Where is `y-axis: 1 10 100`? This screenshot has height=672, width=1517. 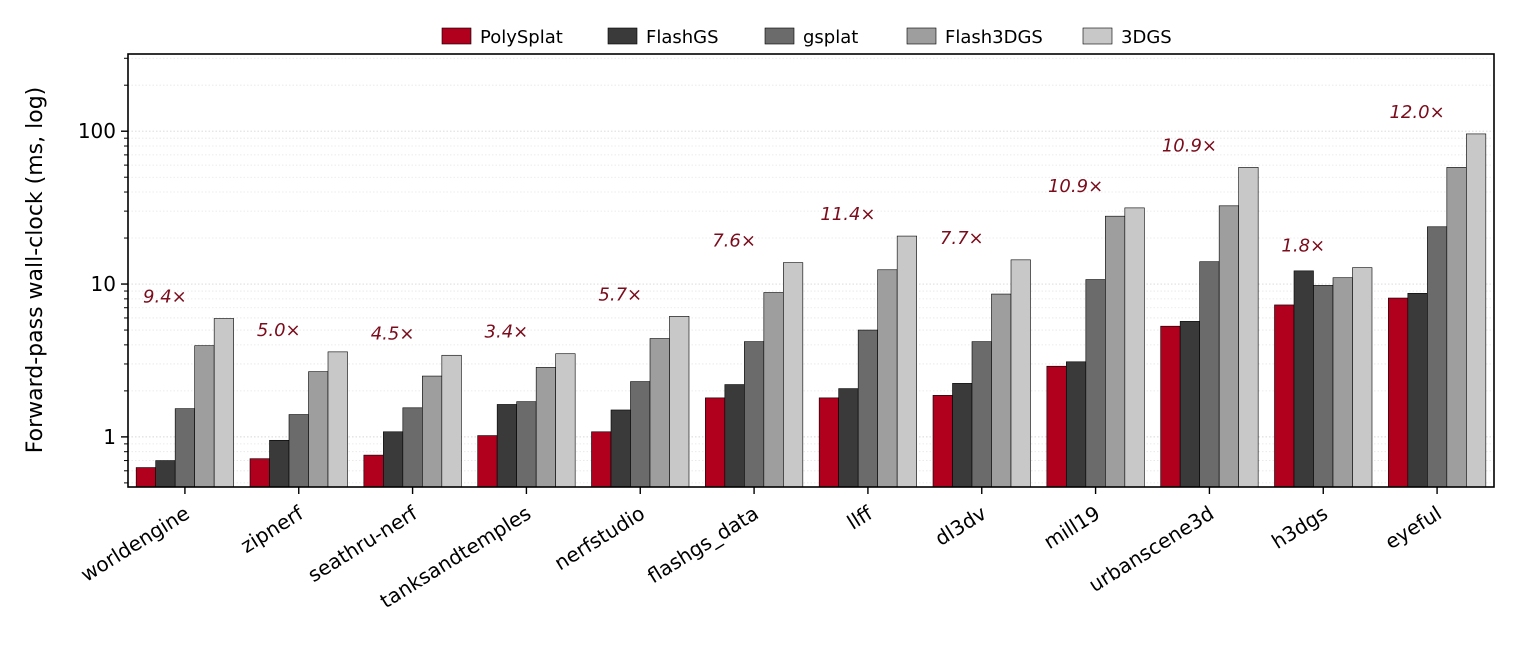
y-axis: 1 10 100 is located at coordinates (103, 270).